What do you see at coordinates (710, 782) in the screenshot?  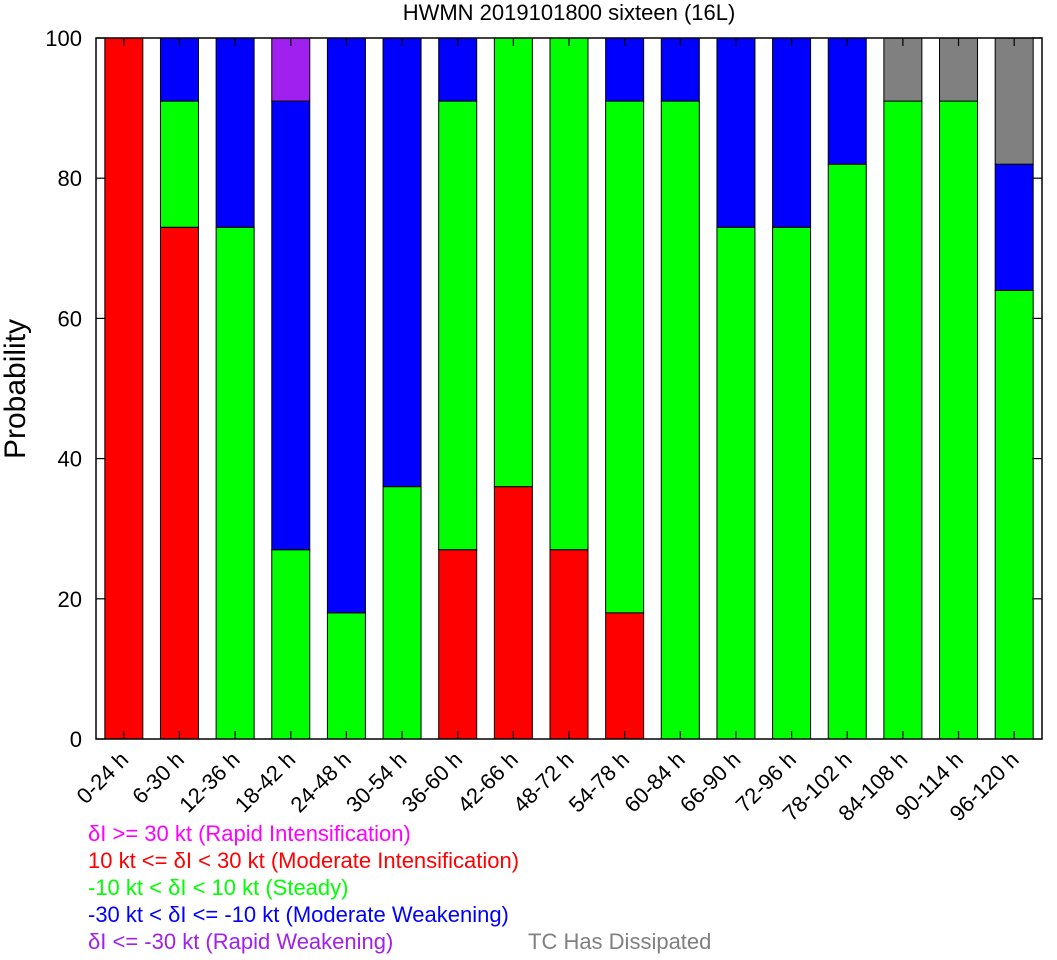 I see `x-tick-label: 66-90 h` at bounding box center [710, 782].